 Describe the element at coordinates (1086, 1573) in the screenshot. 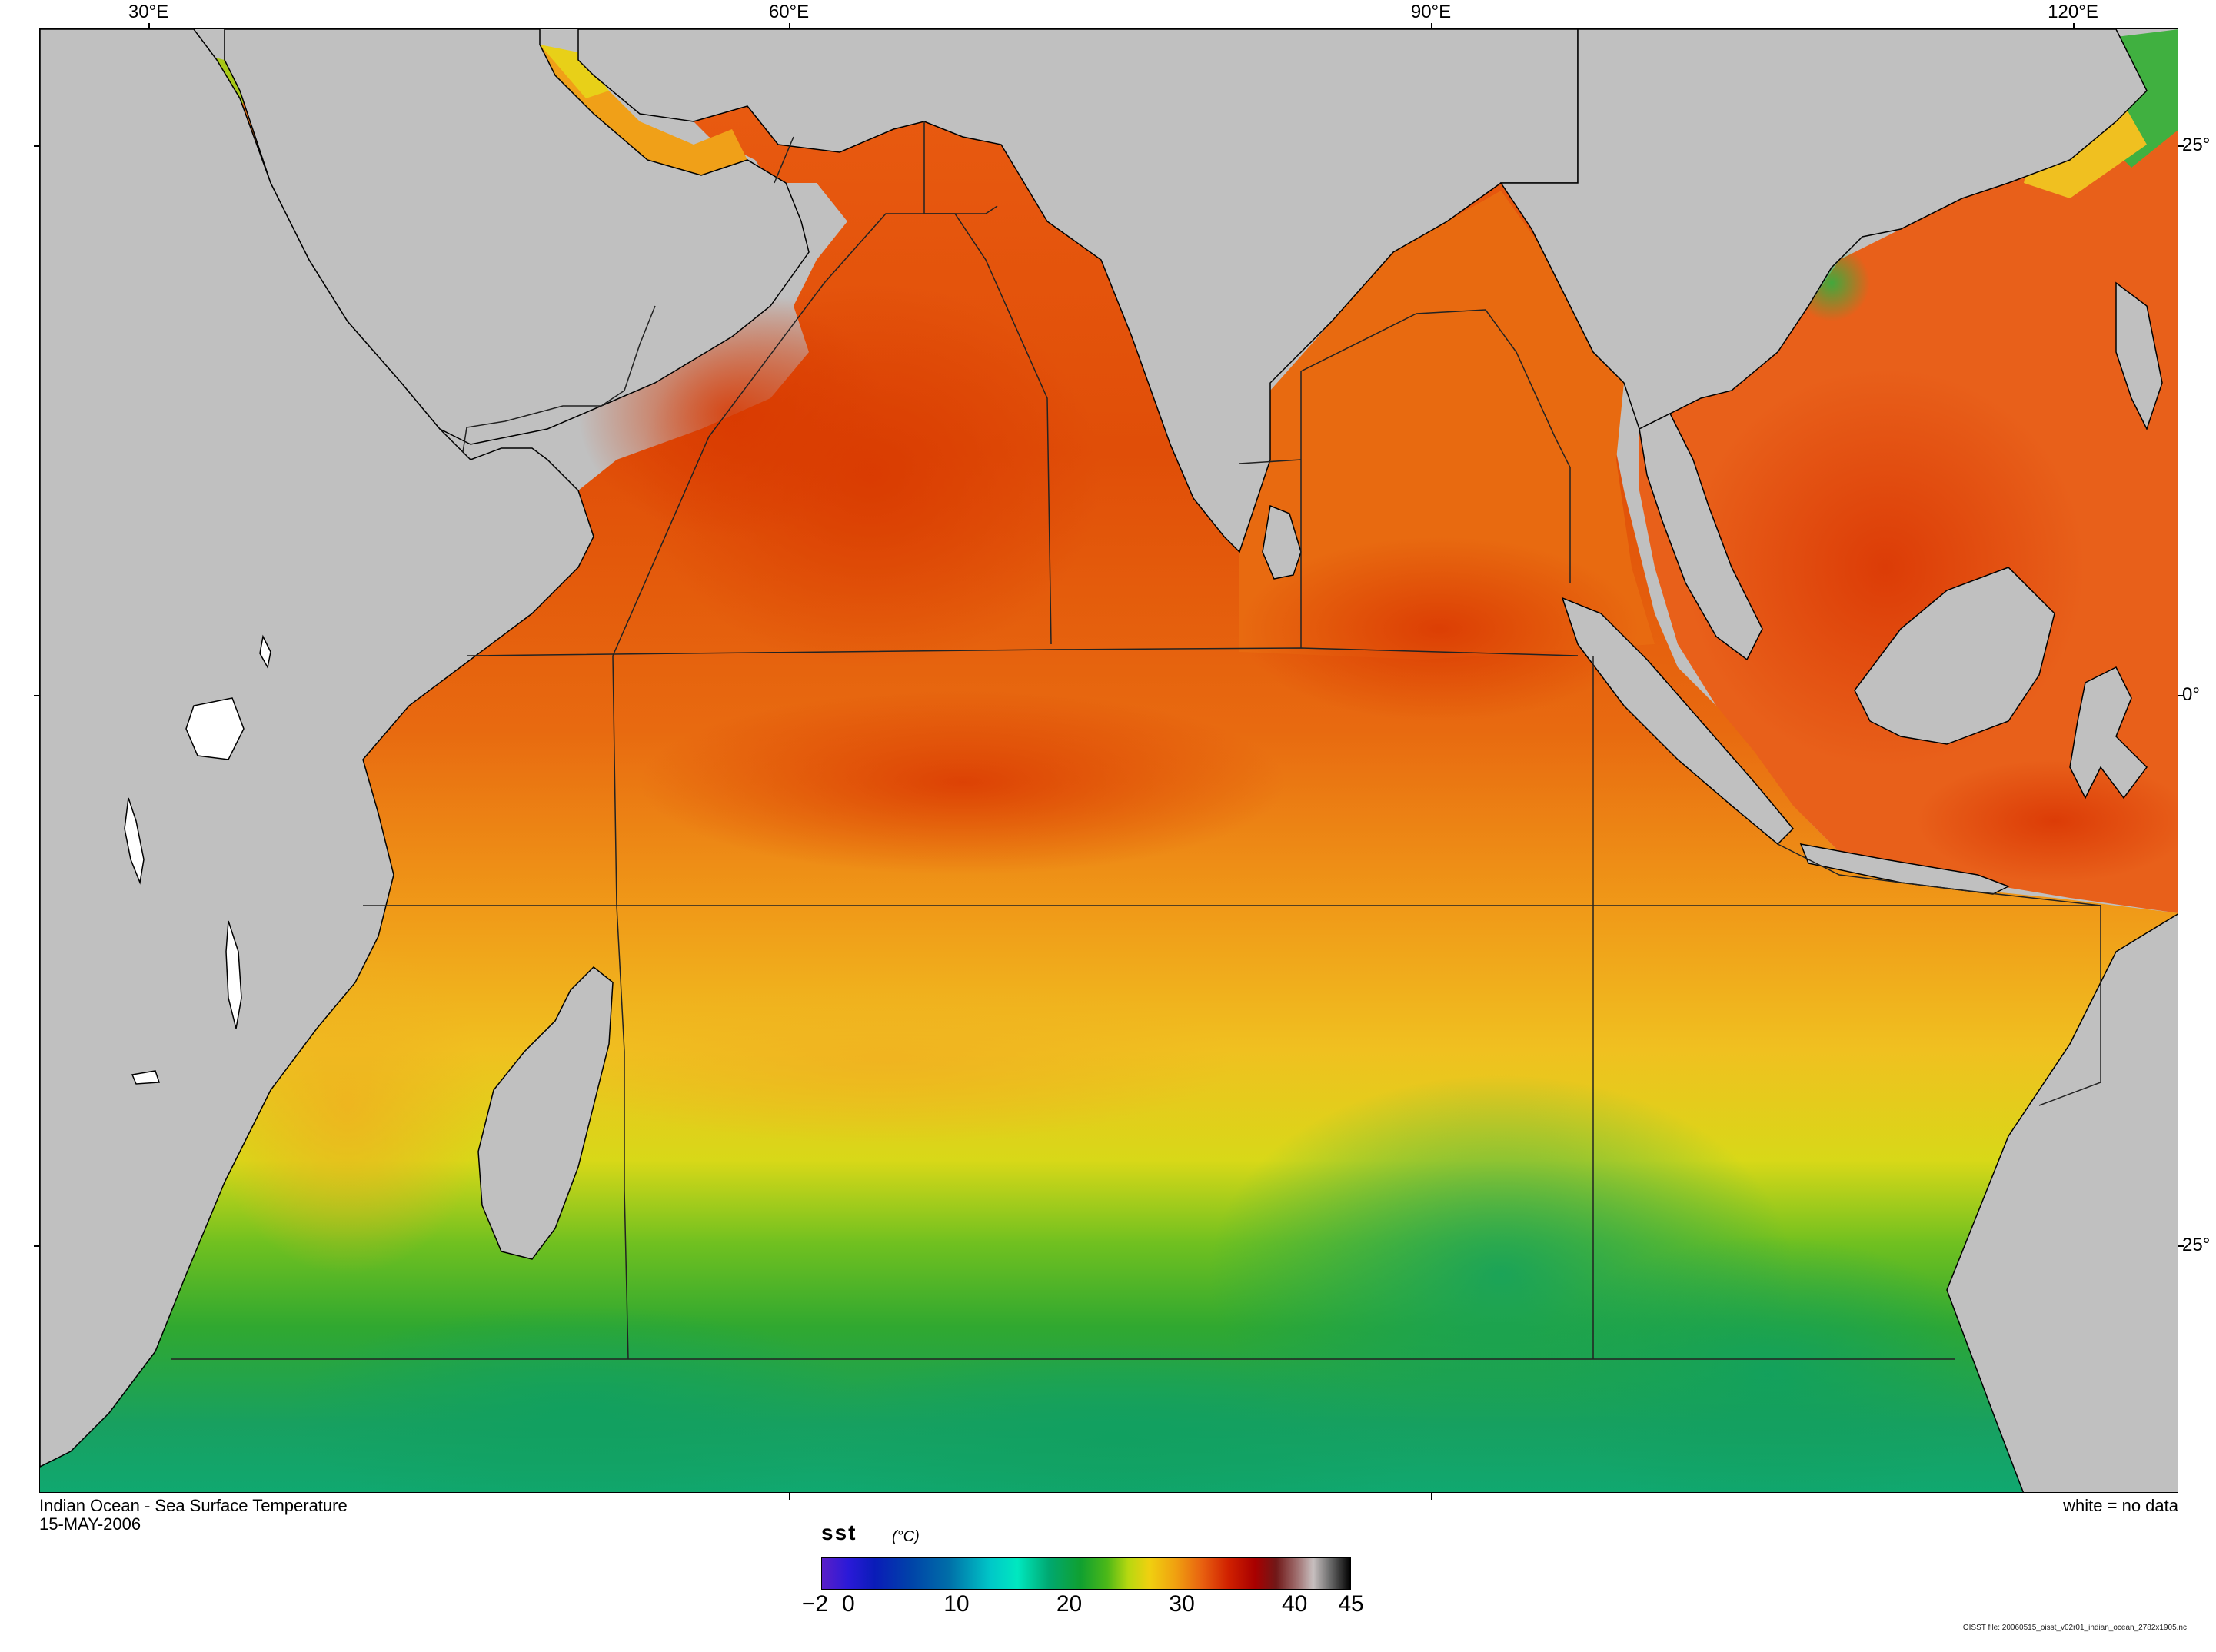

I see `colorbar` at that location.